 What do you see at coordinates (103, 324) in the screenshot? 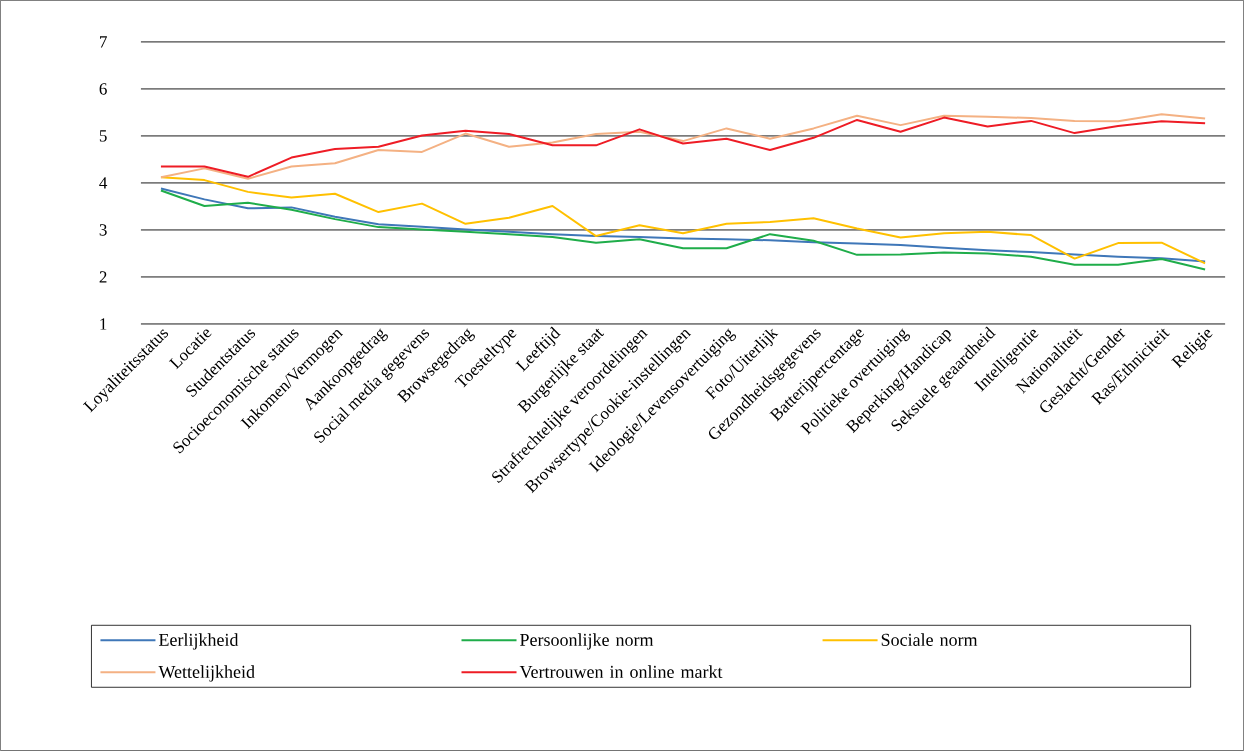
I see `y-tick-label: 1` at bounding box center [103, 324].